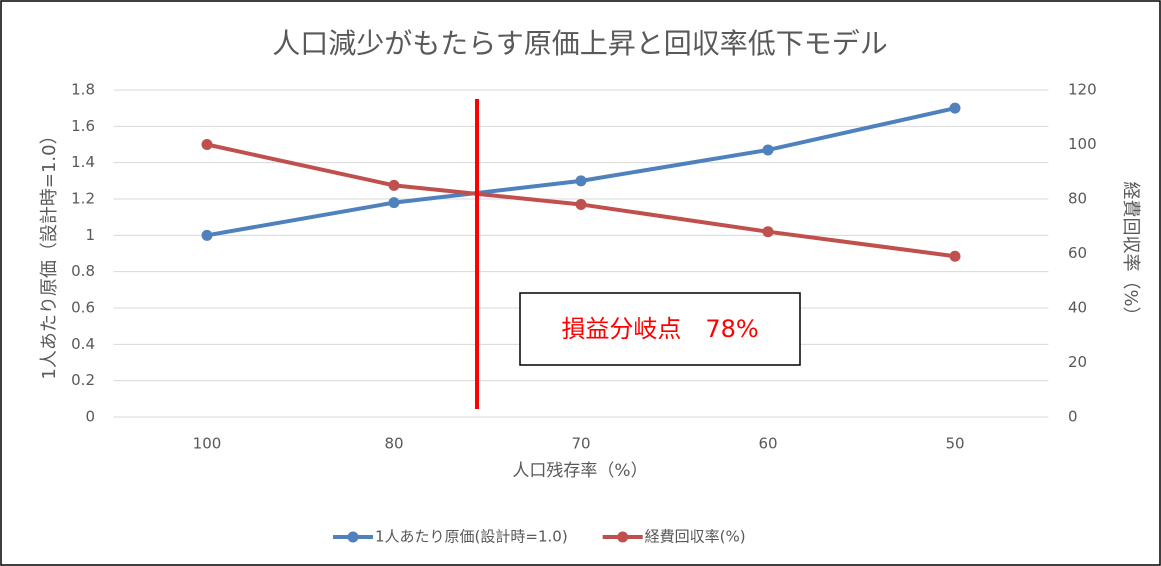 The height and width of the screenshot is (566, 1161). What do you see at coordinates (90, 235) in the screenshot?
I see `y-tick-label: 1` at bounding box center [90, 235].